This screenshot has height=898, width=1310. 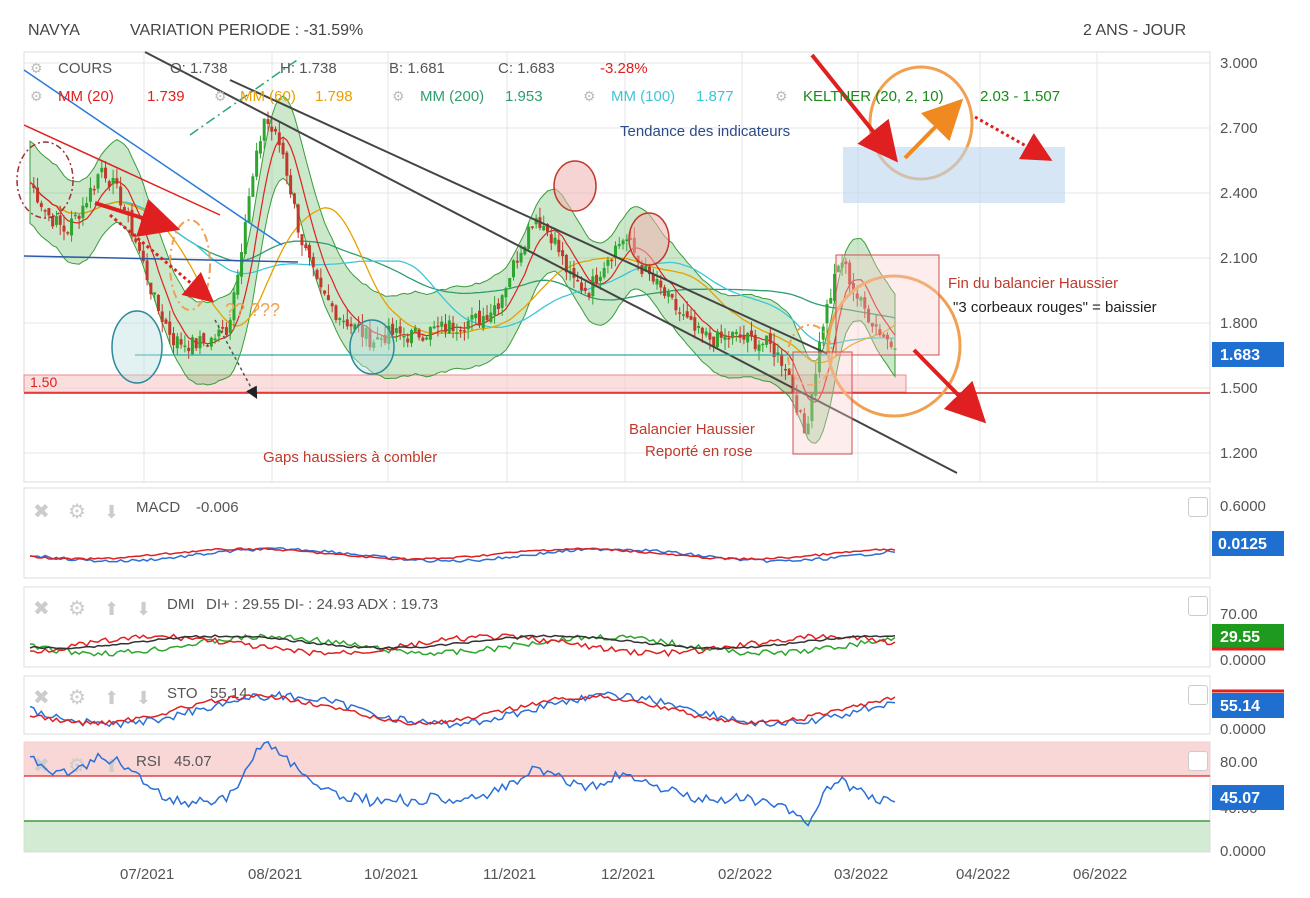 I want to click on rsi-axis-top: 80.00, so click(x=1239, y=762).